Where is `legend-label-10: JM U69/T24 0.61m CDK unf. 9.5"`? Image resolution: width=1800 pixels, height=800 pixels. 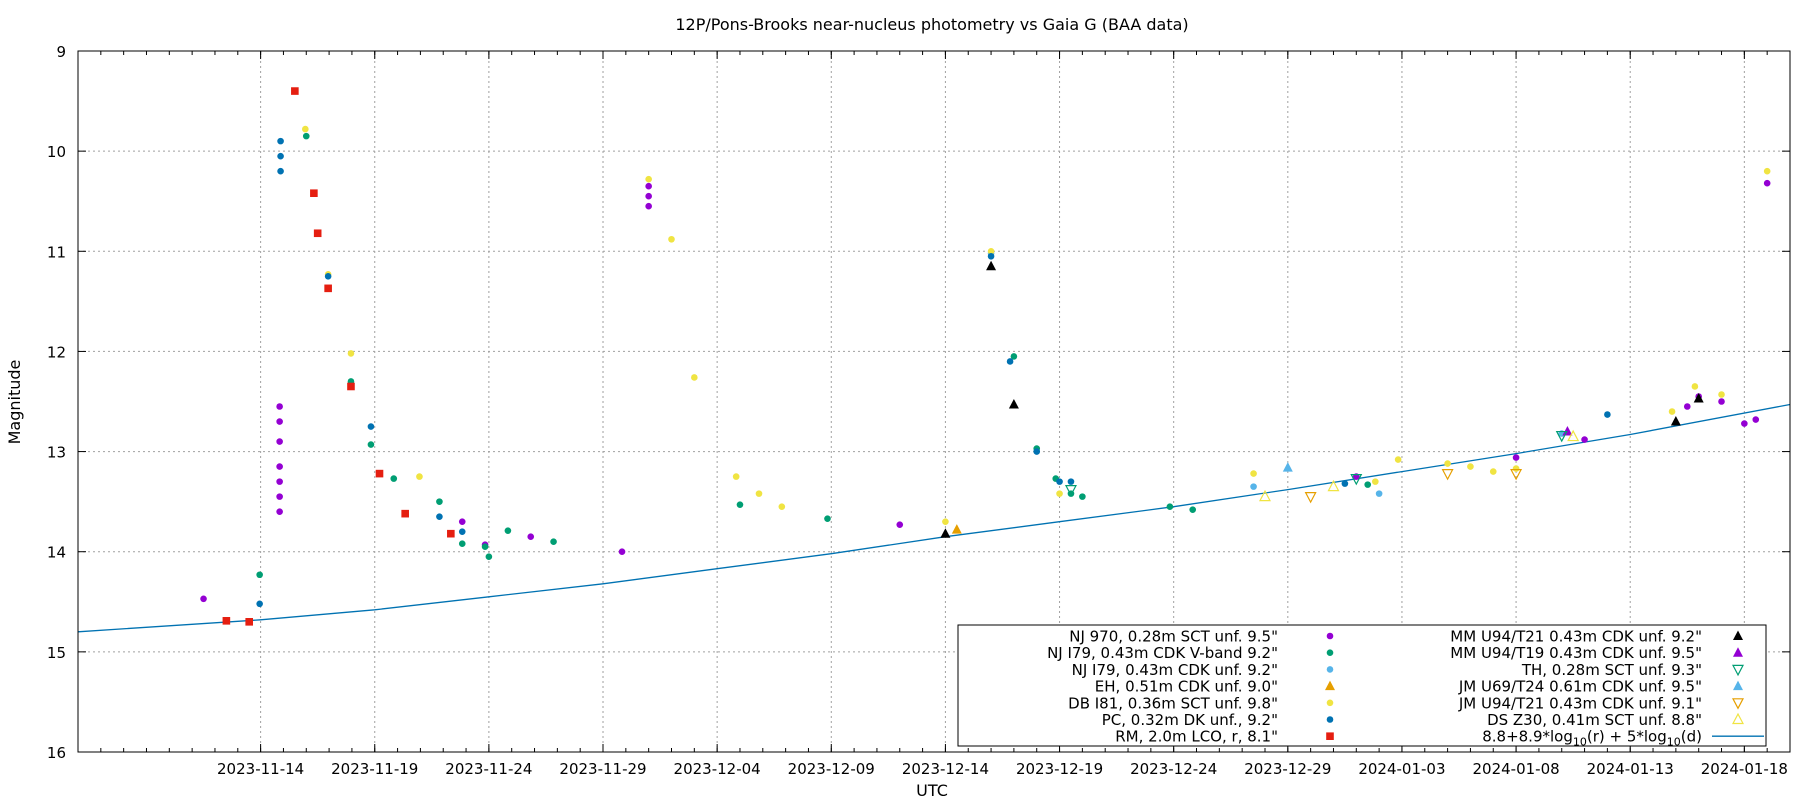 legend-label-10: JM U69/T24 0.61m CDK unf. 9.5" is located at coordinates (1580, 687).